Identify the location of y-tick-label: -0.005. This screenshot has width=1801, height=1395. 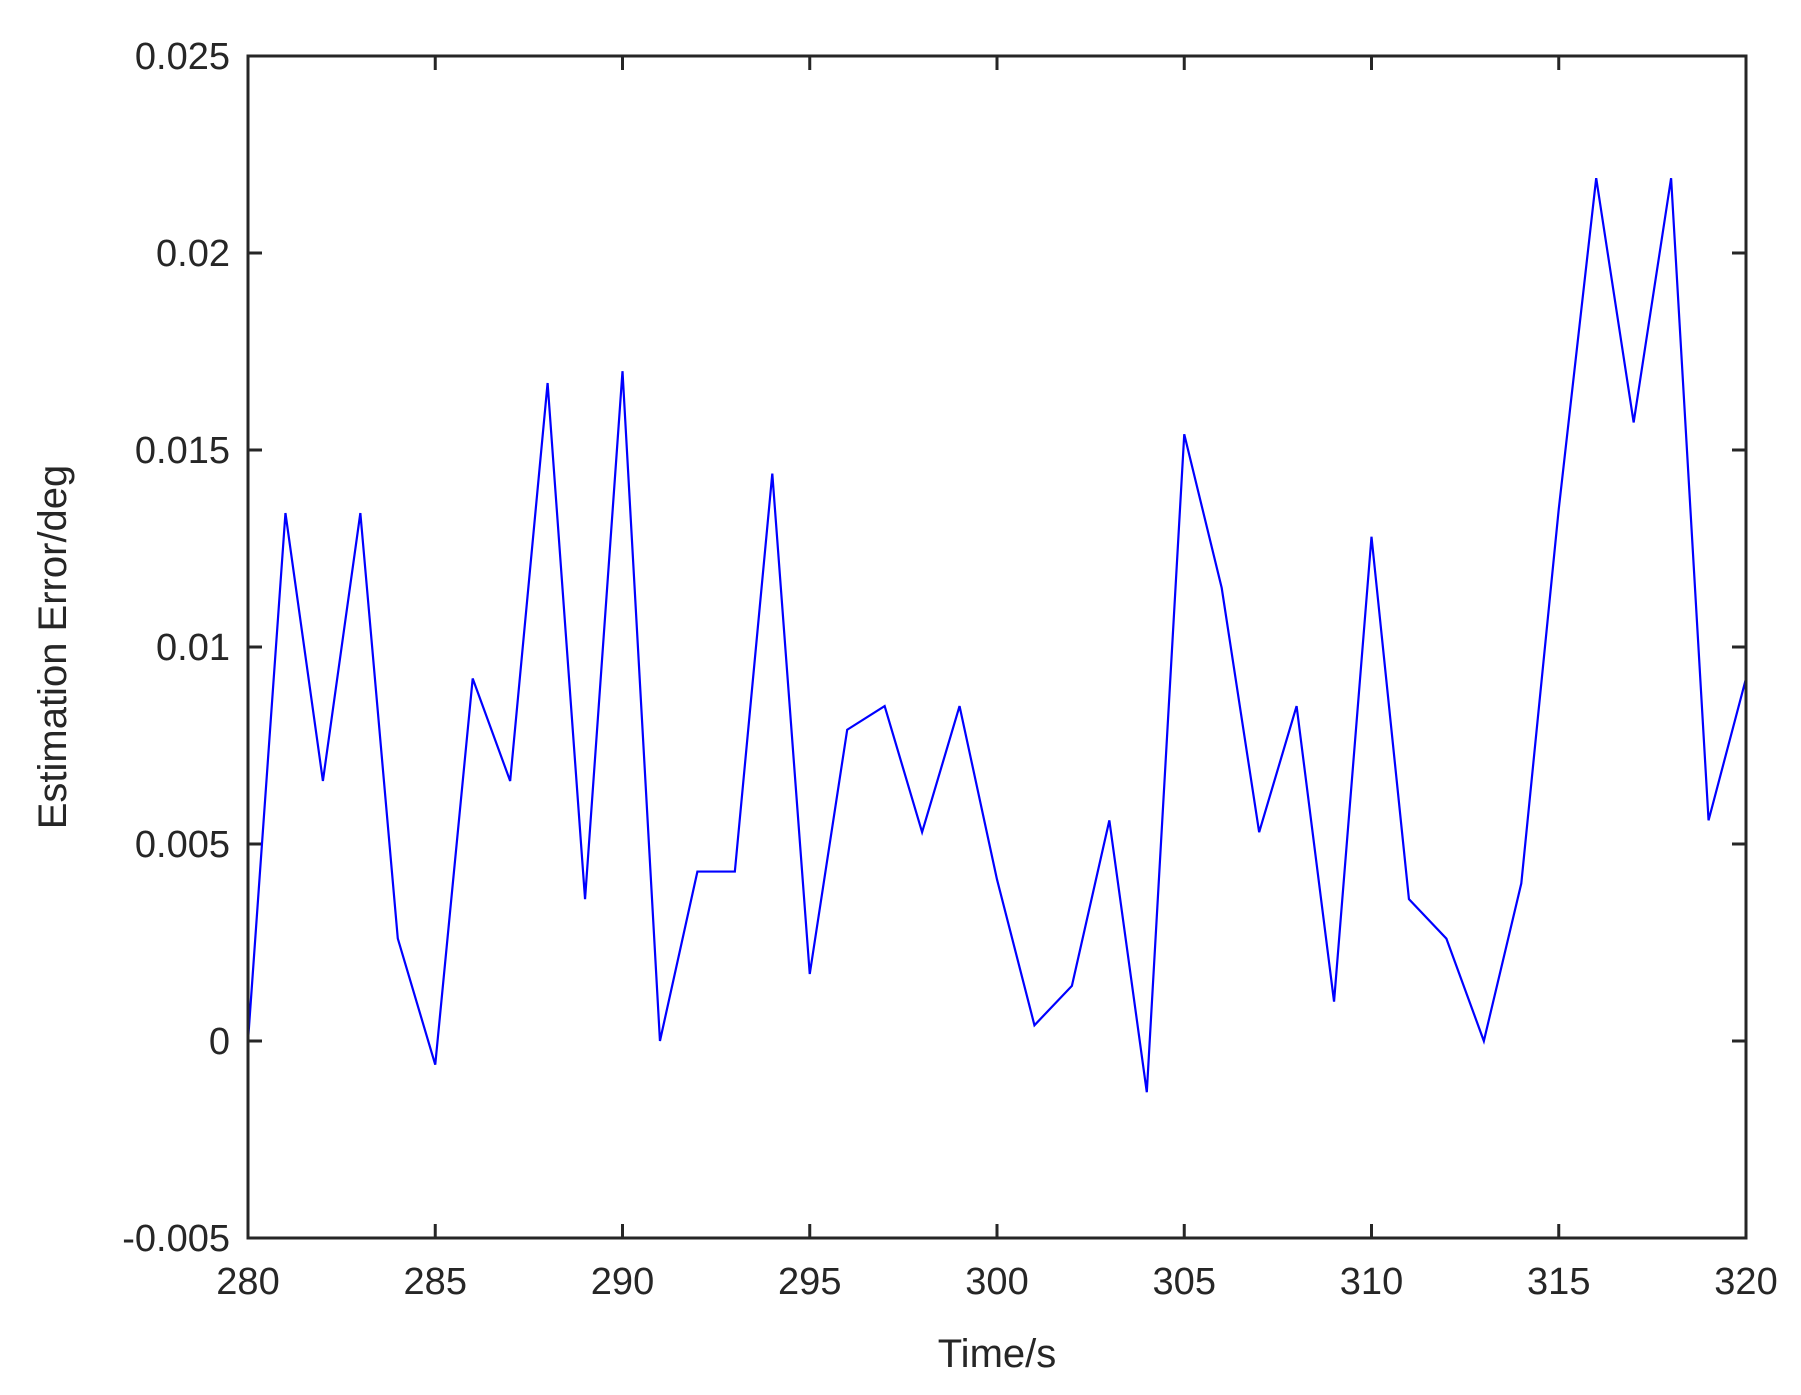
(176, 1239).